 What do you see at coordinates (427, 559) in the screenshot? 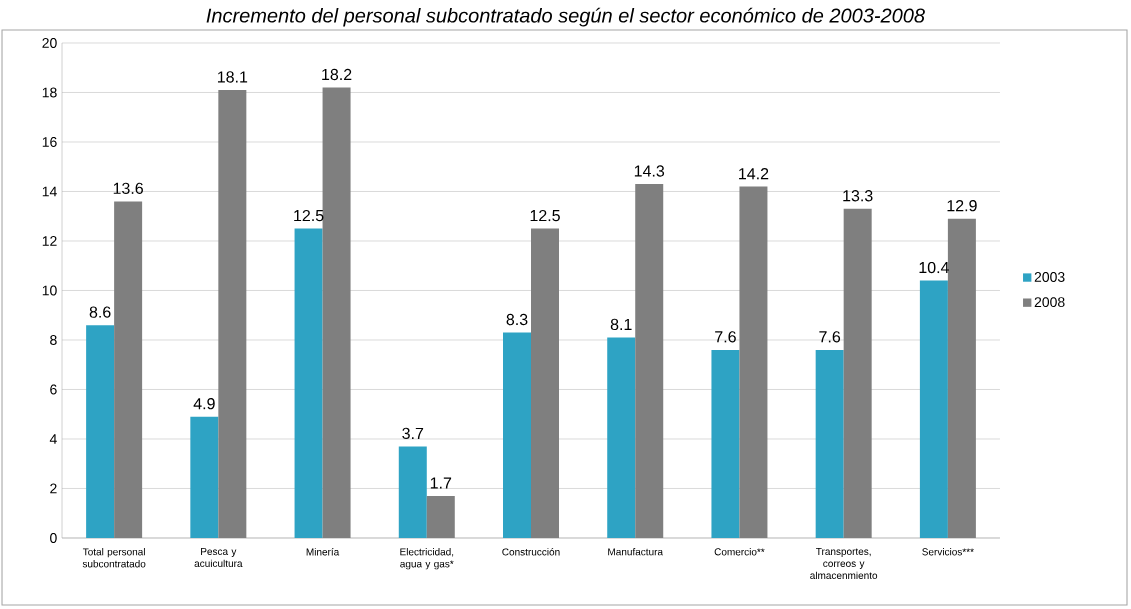
I see `x-tick-label: Electricidad, agua y gas*` at bounding box center [427, 559].